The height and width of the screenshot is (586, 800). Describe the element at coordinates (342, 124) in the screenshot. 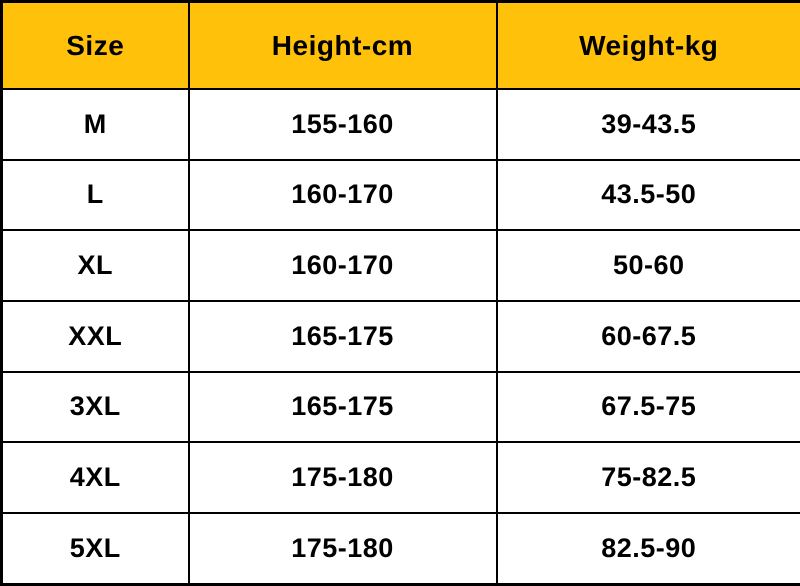

I see `height-cell: 155-160` at that location.